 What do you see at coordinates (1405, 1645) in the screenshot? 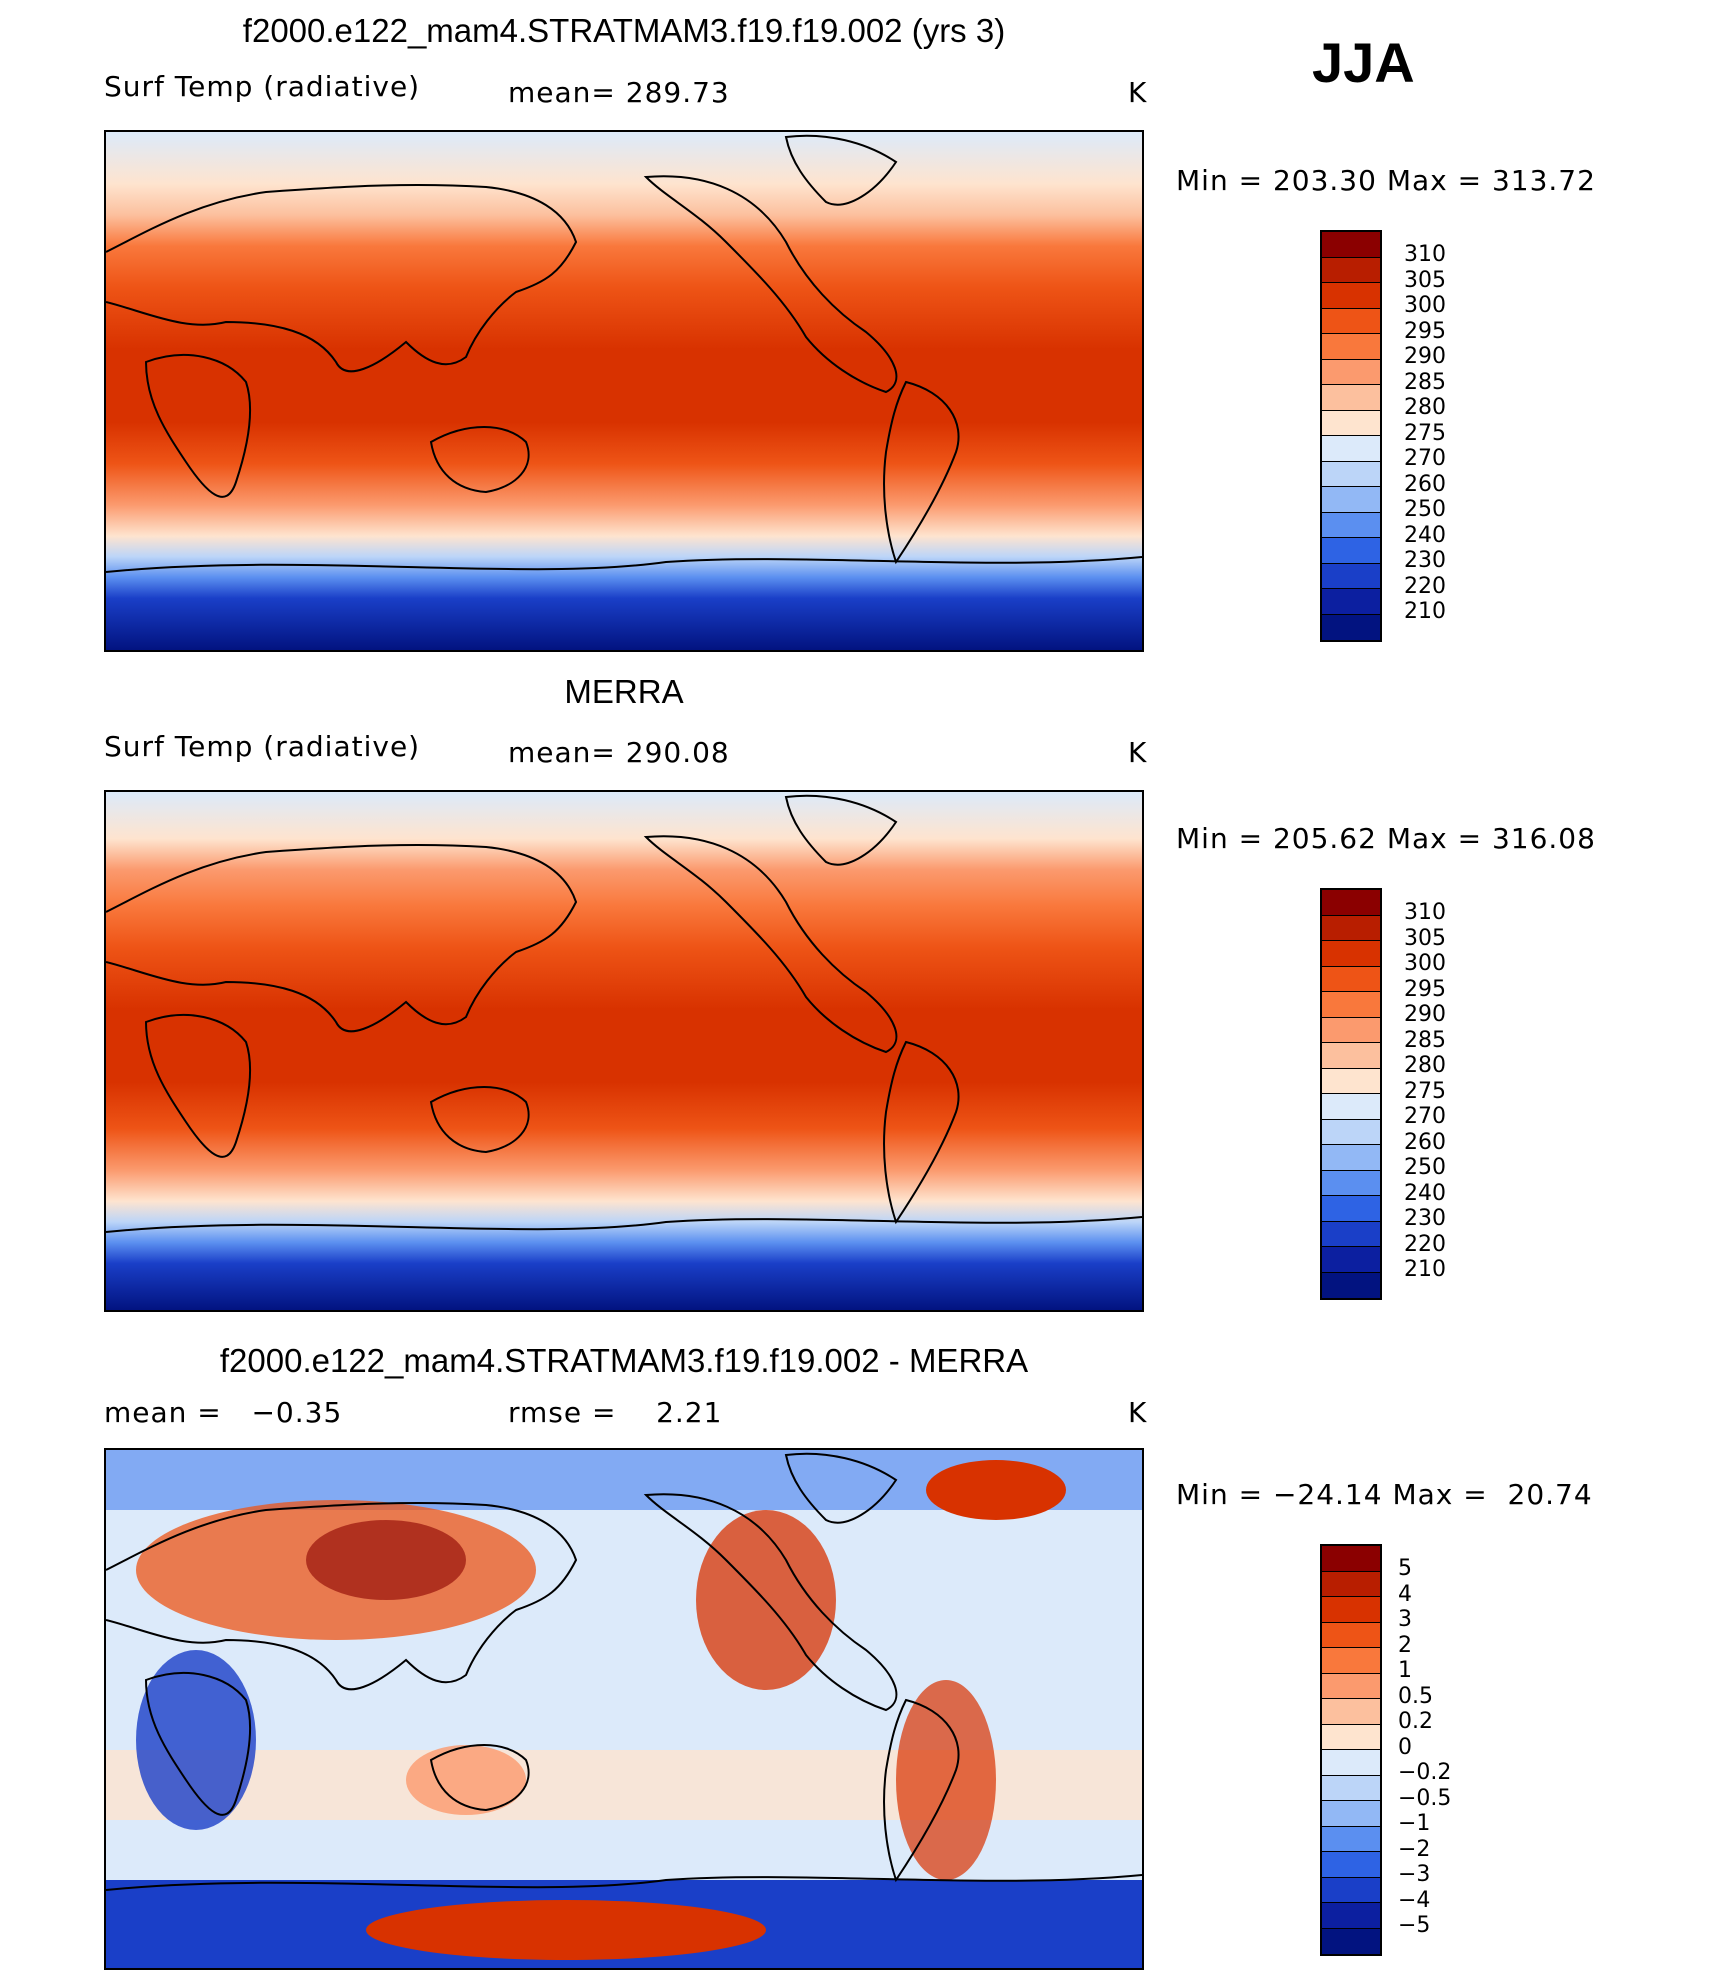
I see `colorbar-tick-label: 2` at bounding box center [1405, 1645].